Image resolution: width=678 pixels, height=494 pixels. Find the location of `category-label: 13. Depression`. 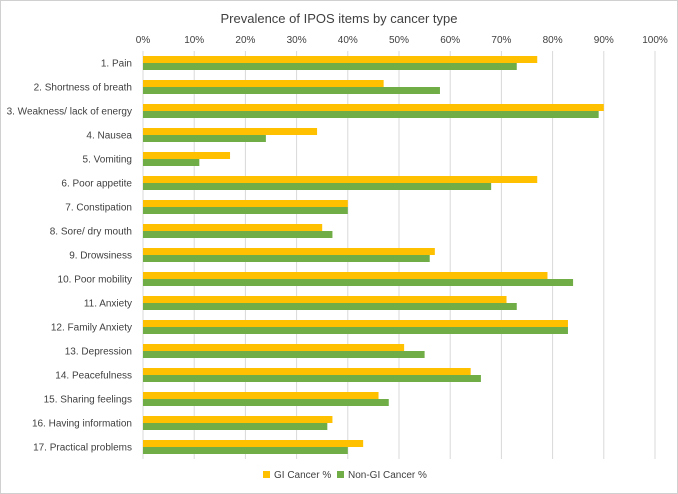

category-label: 13. Depression is located at coordinates (98, 352).